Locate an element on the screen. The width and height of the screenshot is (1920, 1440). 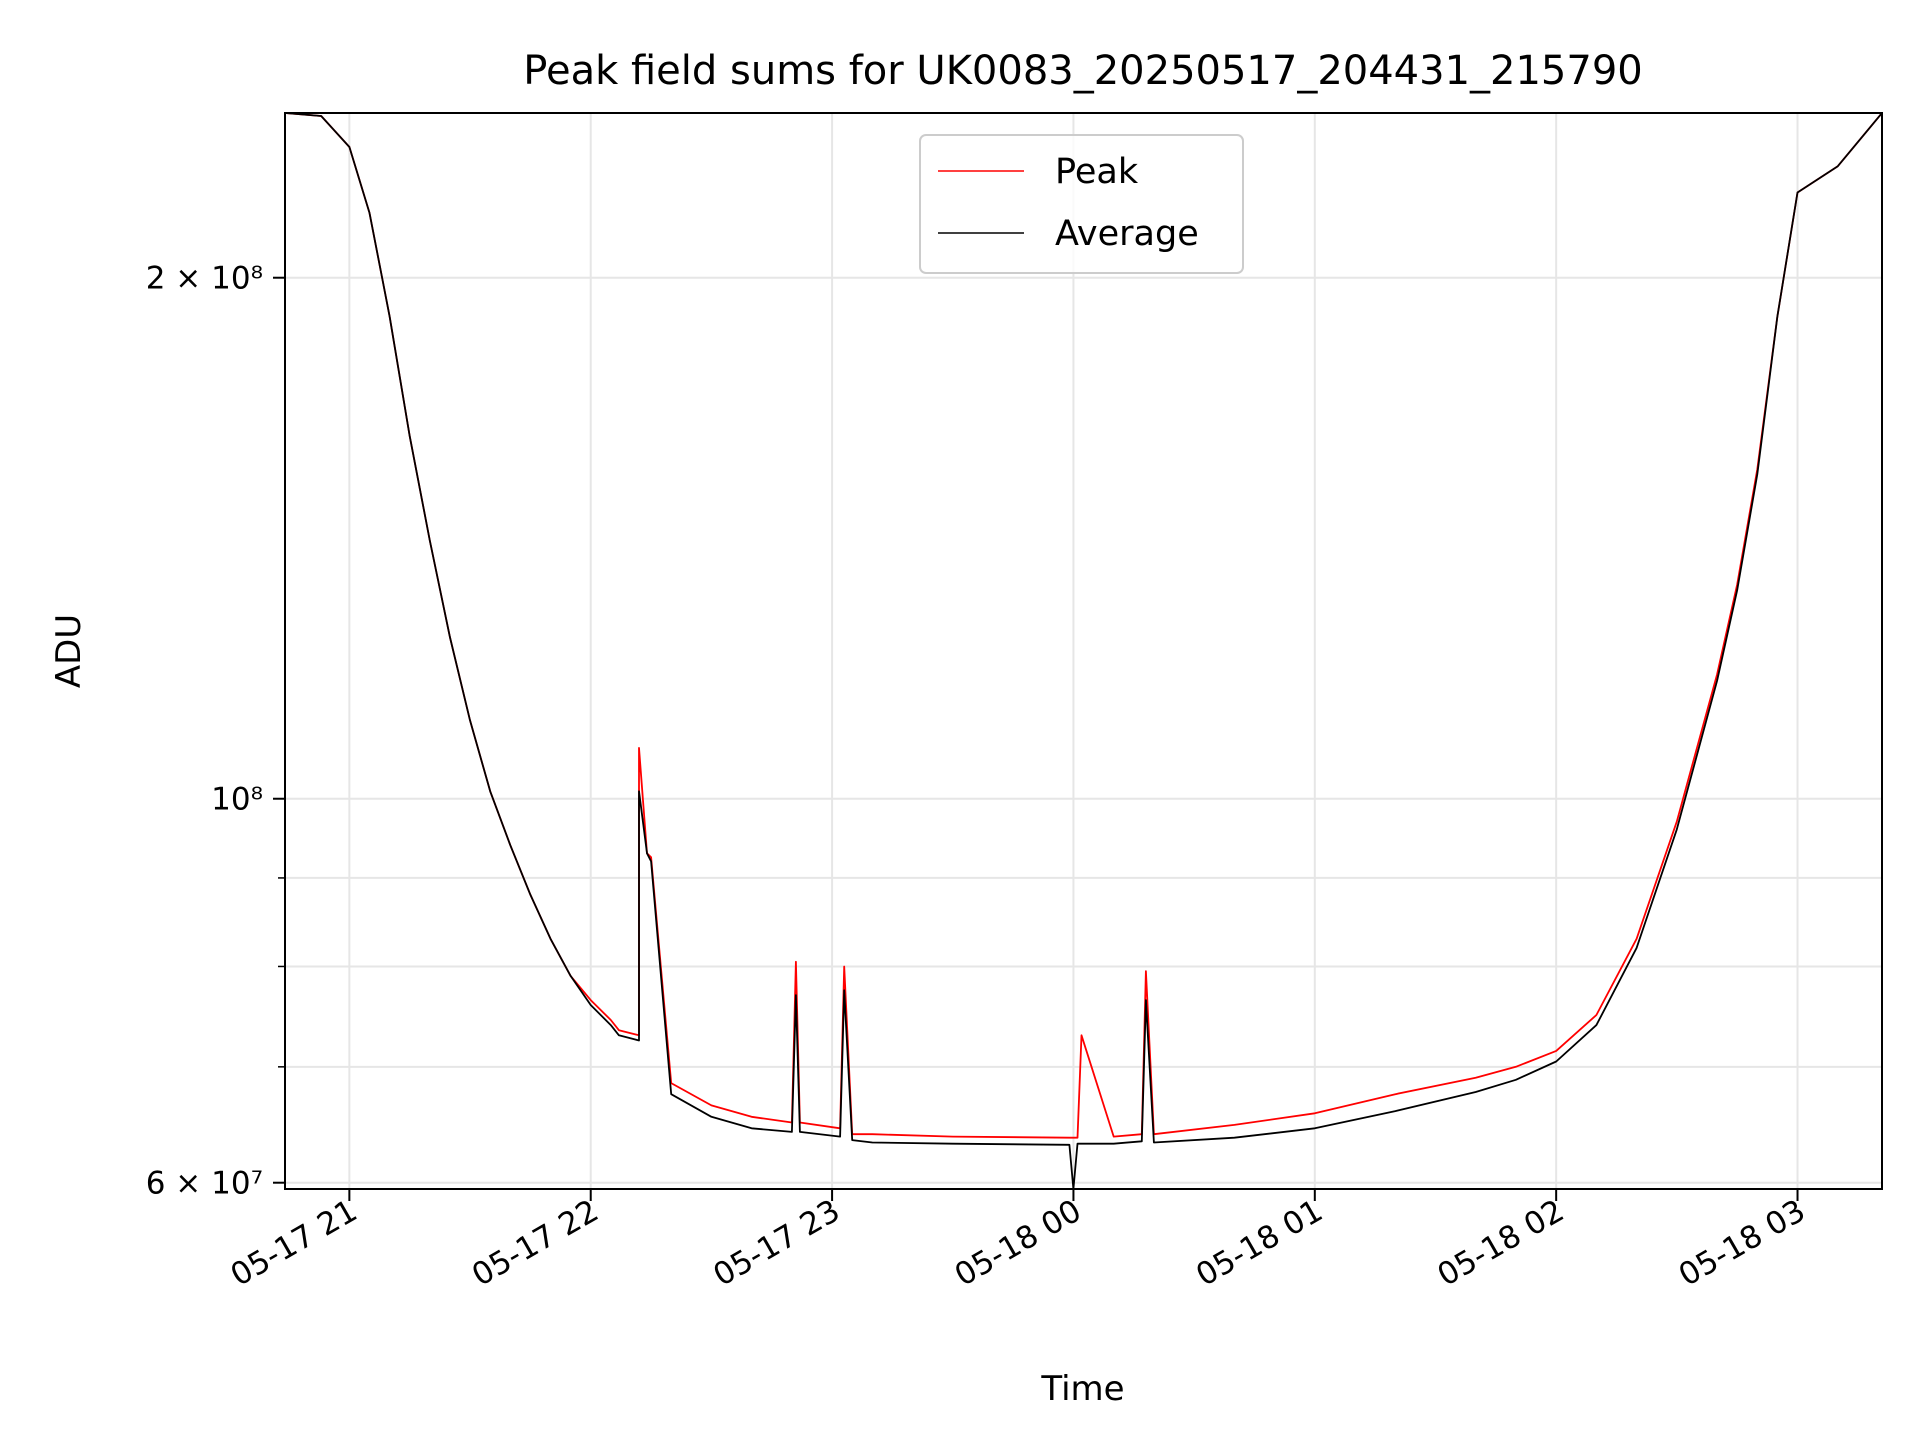
legend-label-average: Average is located at coordinates (1127, 234).